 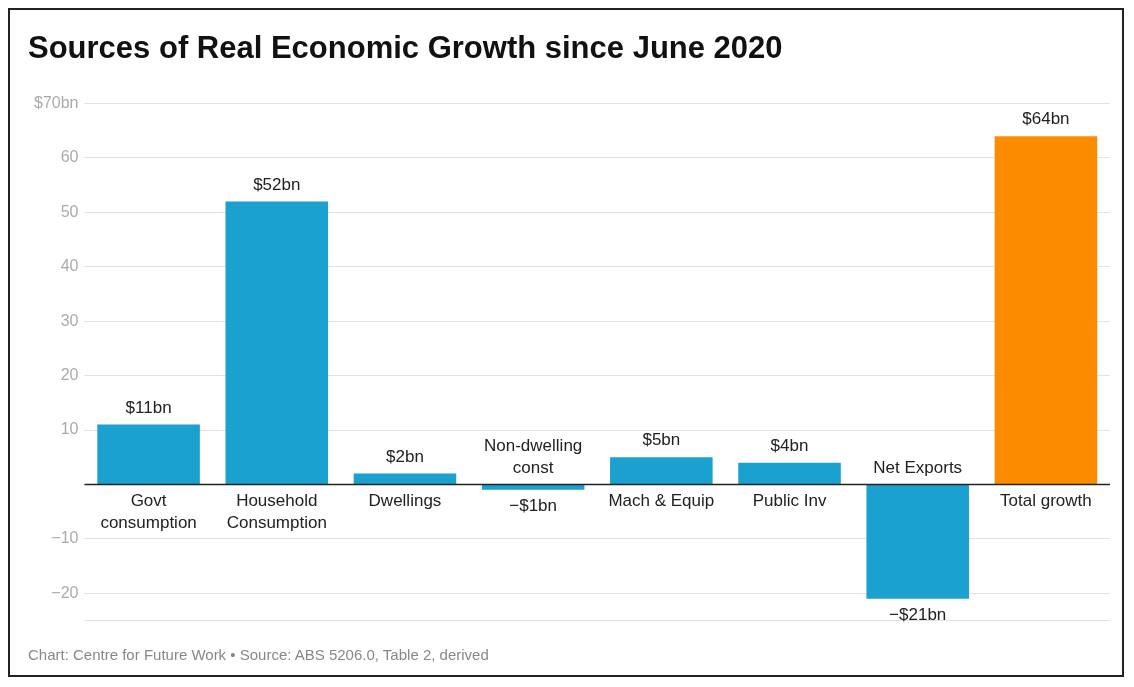 What do you see at coordinates (69, 375) in the screenshot?
I see `y-tick-label: 20` at bounding box center [69, 375].